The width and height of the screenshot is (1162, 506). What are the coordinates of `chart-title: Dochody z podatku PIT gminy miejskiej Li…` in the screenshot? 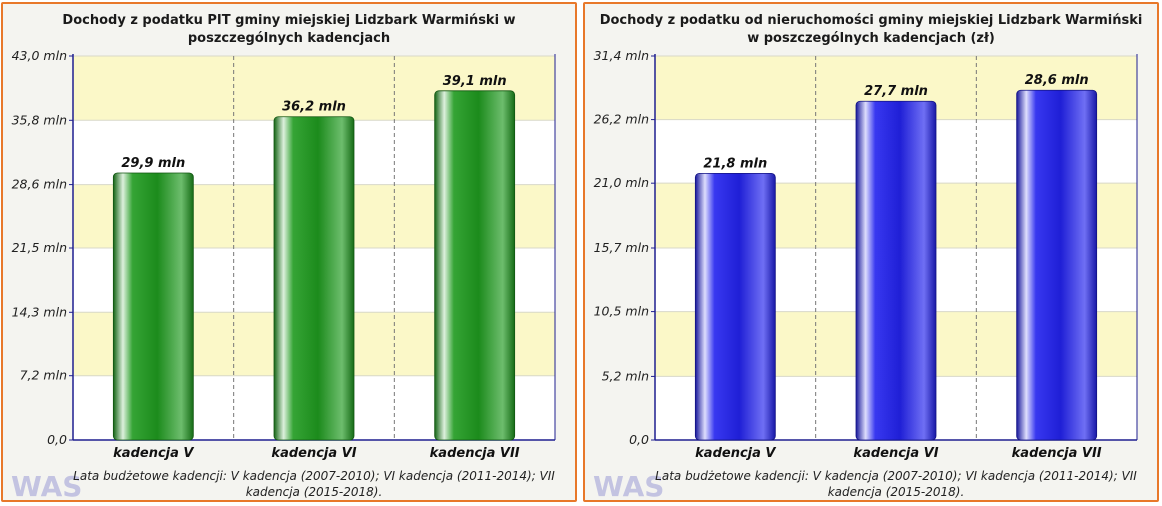 It's located at (289, 29).